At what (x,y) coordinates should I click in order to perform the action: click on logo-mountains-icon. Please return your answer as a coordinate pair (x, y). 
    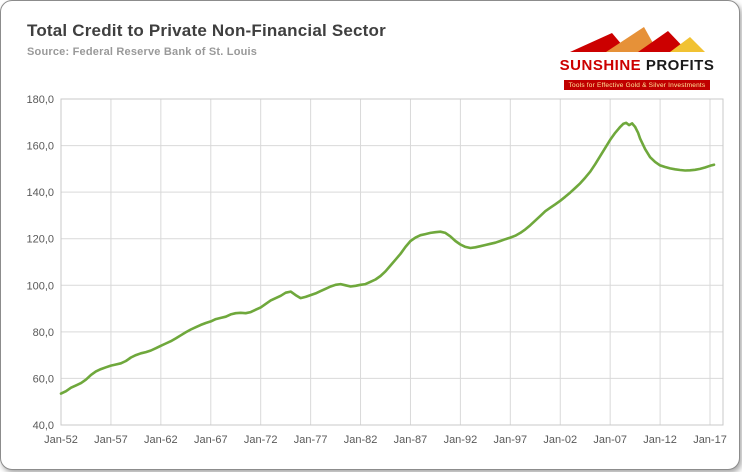
    Looking at the image, I should click on (637, 39).